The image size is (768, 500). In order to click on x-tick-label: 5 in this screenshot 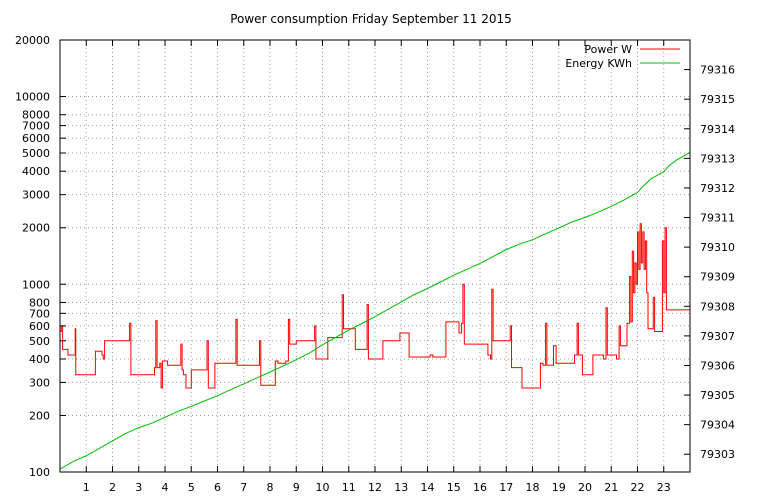, I will do `click(191, 487)`.